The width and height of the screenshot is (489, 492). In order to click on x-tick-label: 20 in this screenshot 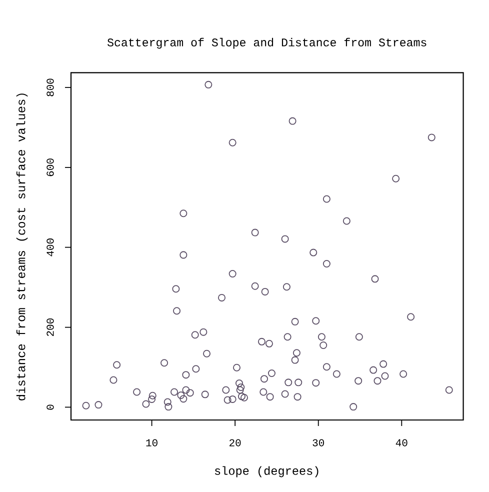, I will do `click(235, 442)`.